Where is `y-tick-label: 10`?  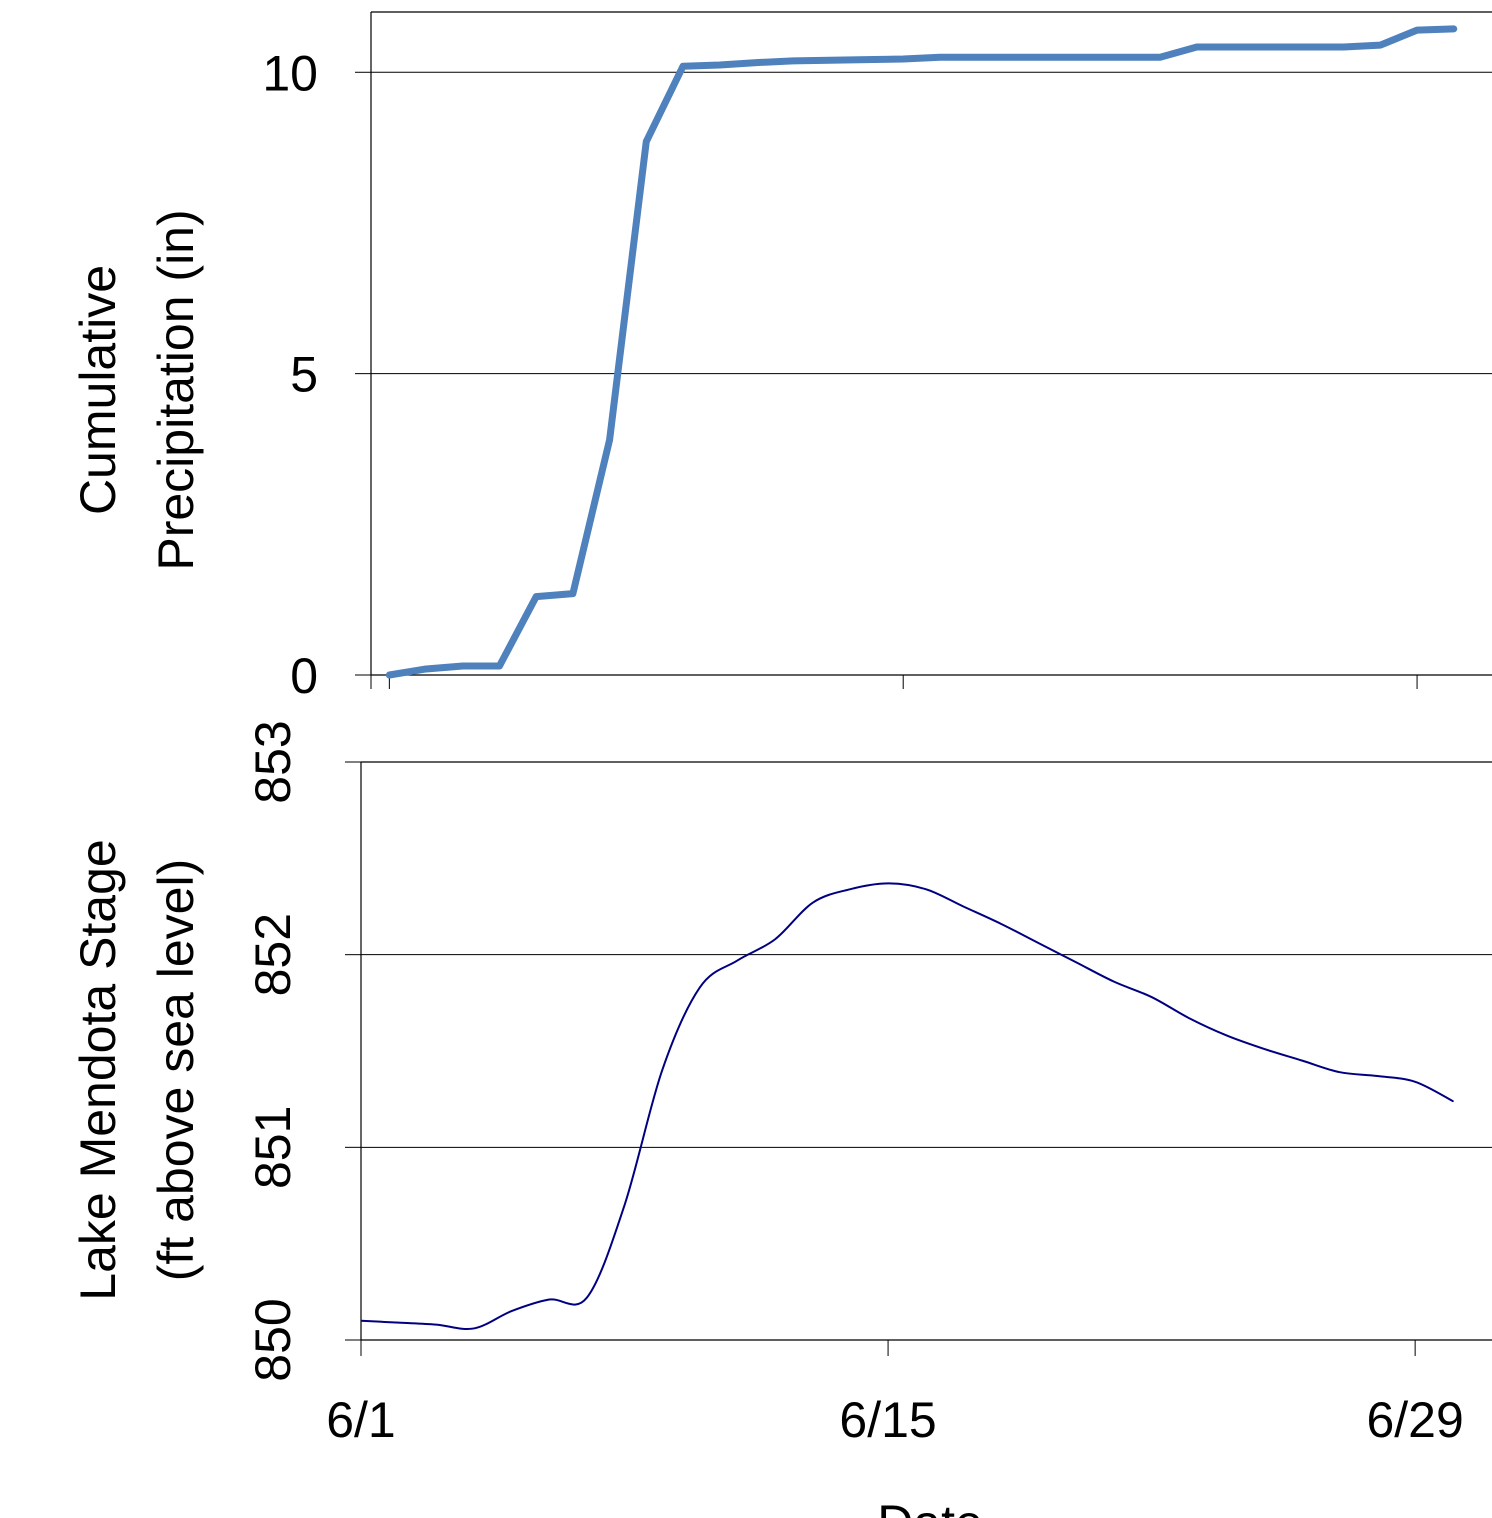
y-tick-label: 10 is located at coordinates (290, 73).